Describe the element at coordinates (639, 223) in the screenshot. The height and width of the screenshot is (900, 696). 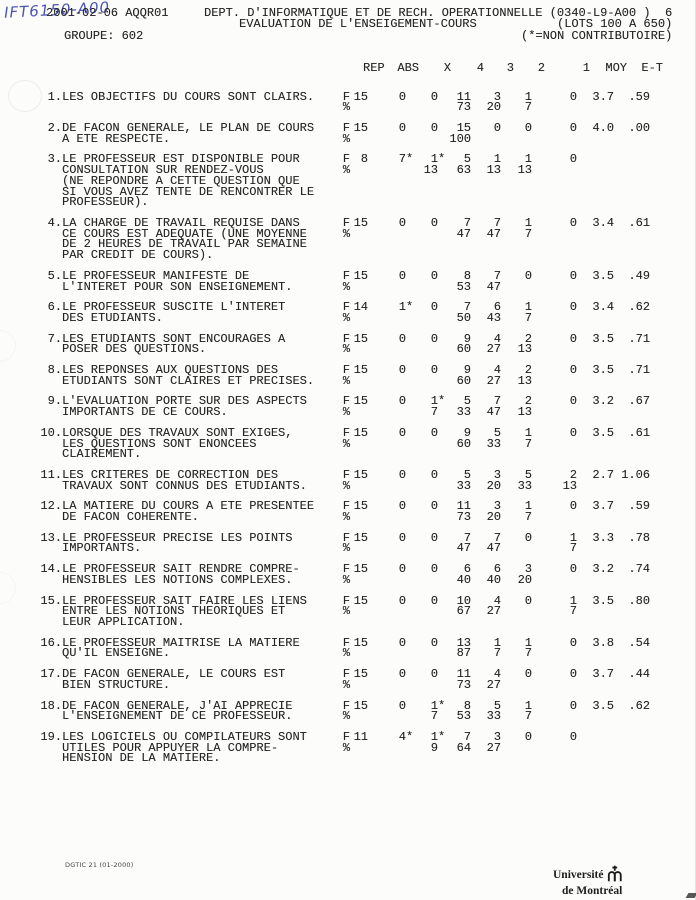
I see `stat-value: .61` at that location.